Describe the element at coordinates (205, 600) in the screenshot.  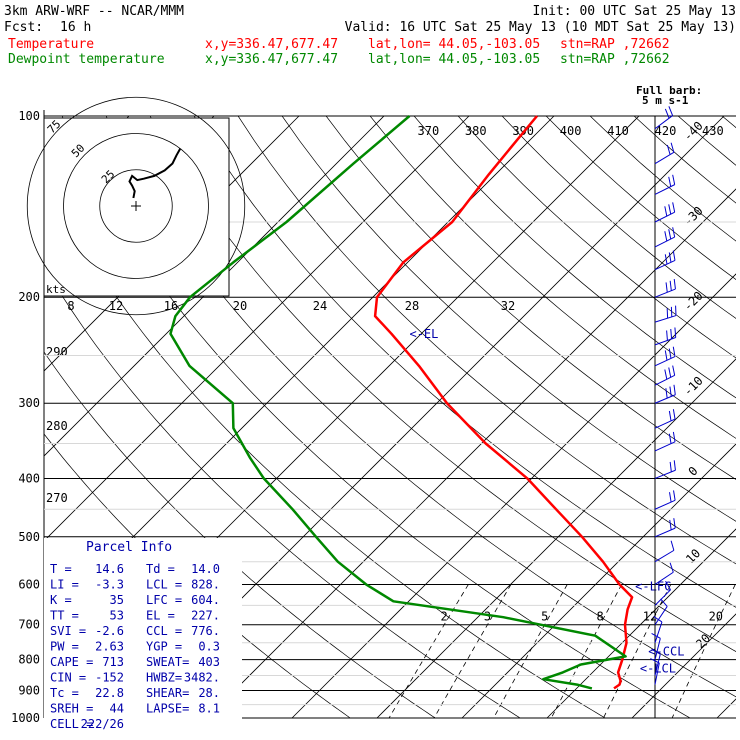
I see `parcel-info-value: 604.` at that location.